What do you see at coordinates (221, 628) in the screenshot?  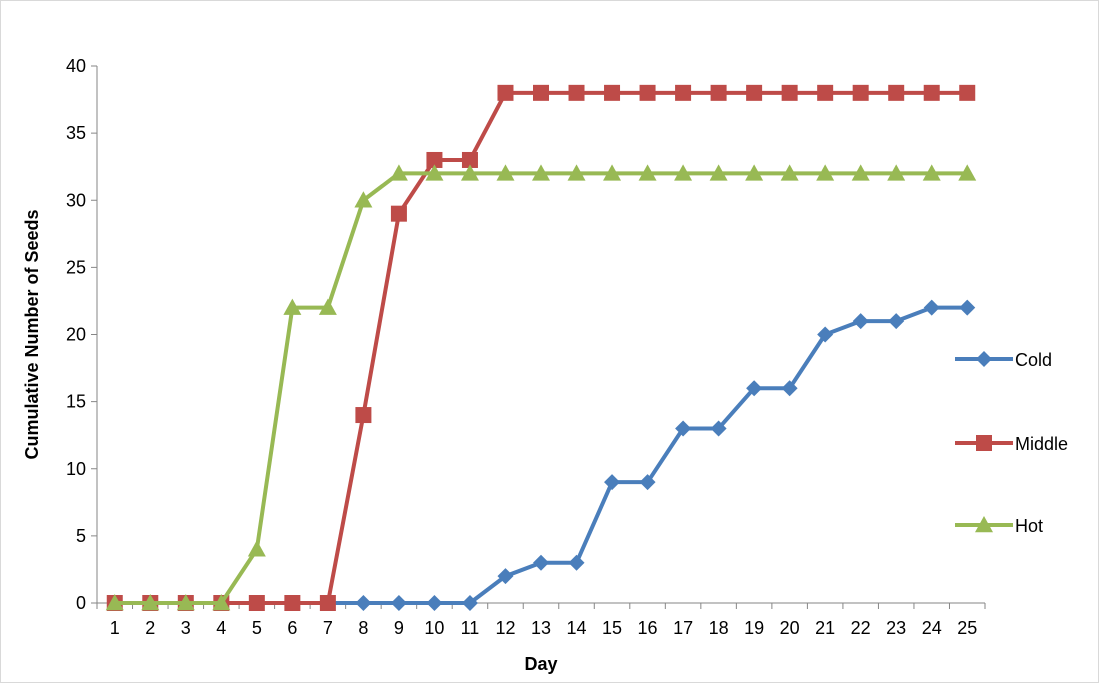 I see `x-tick-label: 4` at bounding box center [221, 628].